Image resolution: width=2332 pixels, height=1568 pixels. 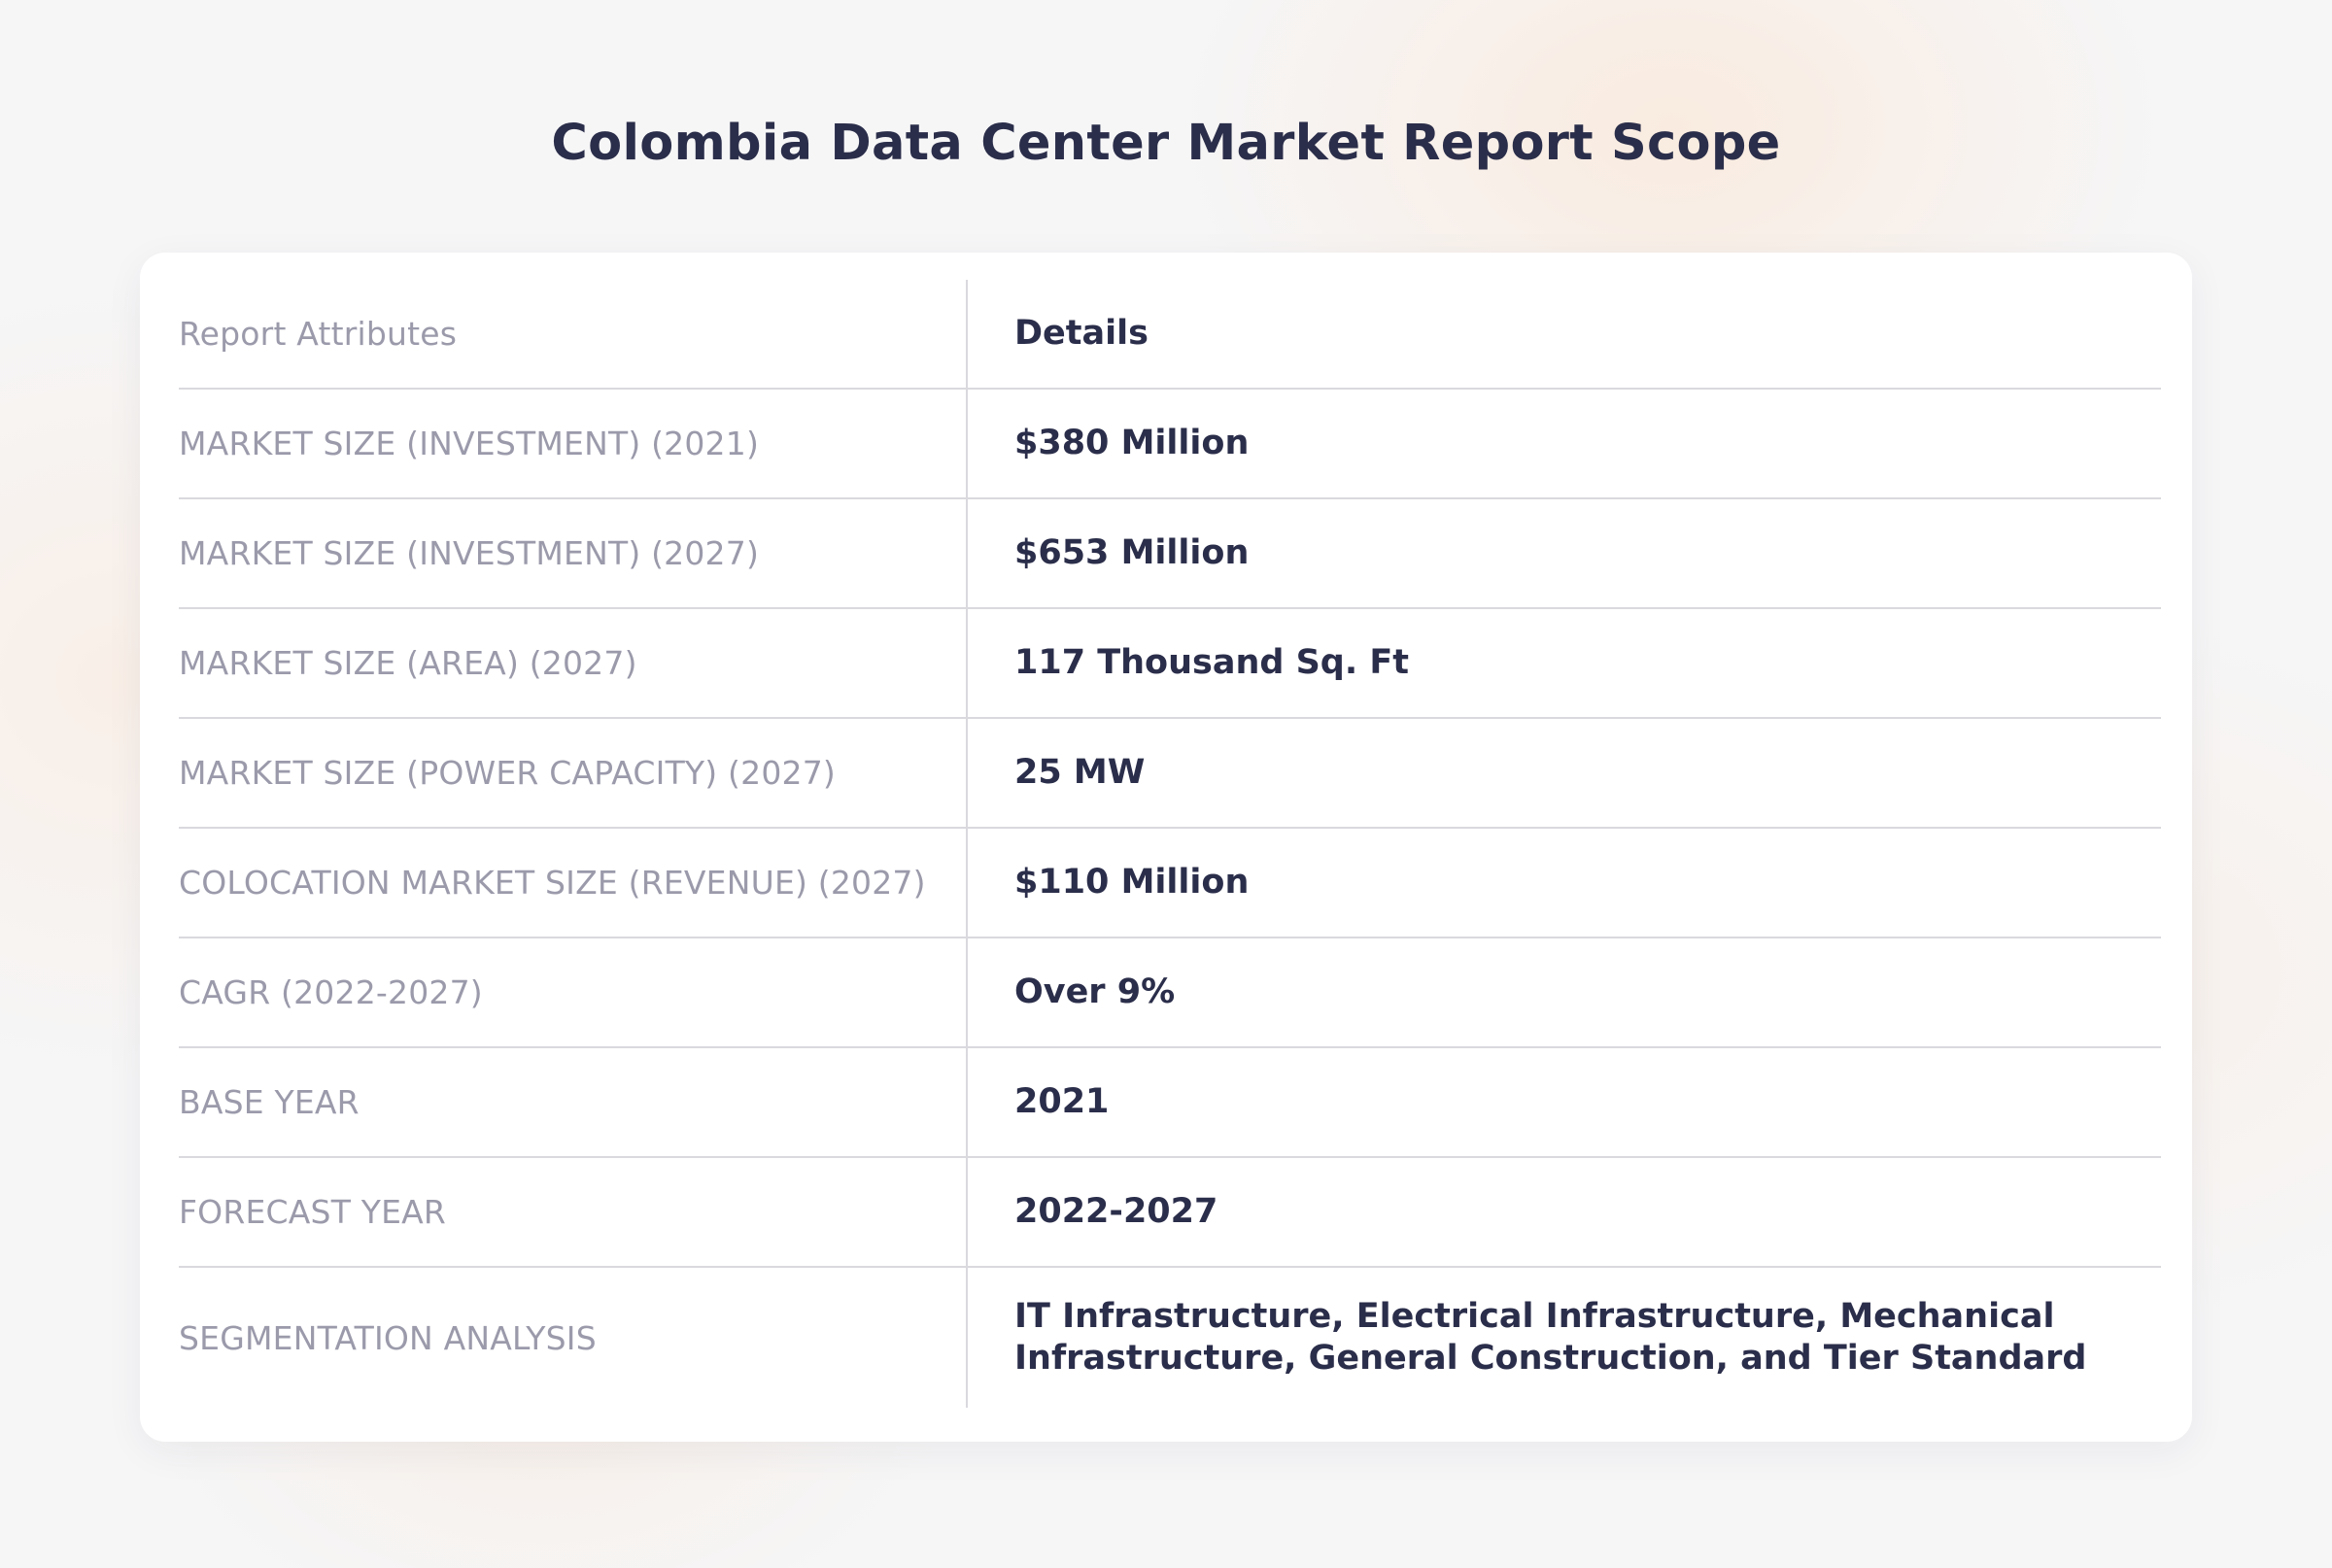 What do you see at coordinates (1170, 1103) in the screenshot?
I see `table-row: BASE YEAR 2021` at bounding box center [1170, 1103].